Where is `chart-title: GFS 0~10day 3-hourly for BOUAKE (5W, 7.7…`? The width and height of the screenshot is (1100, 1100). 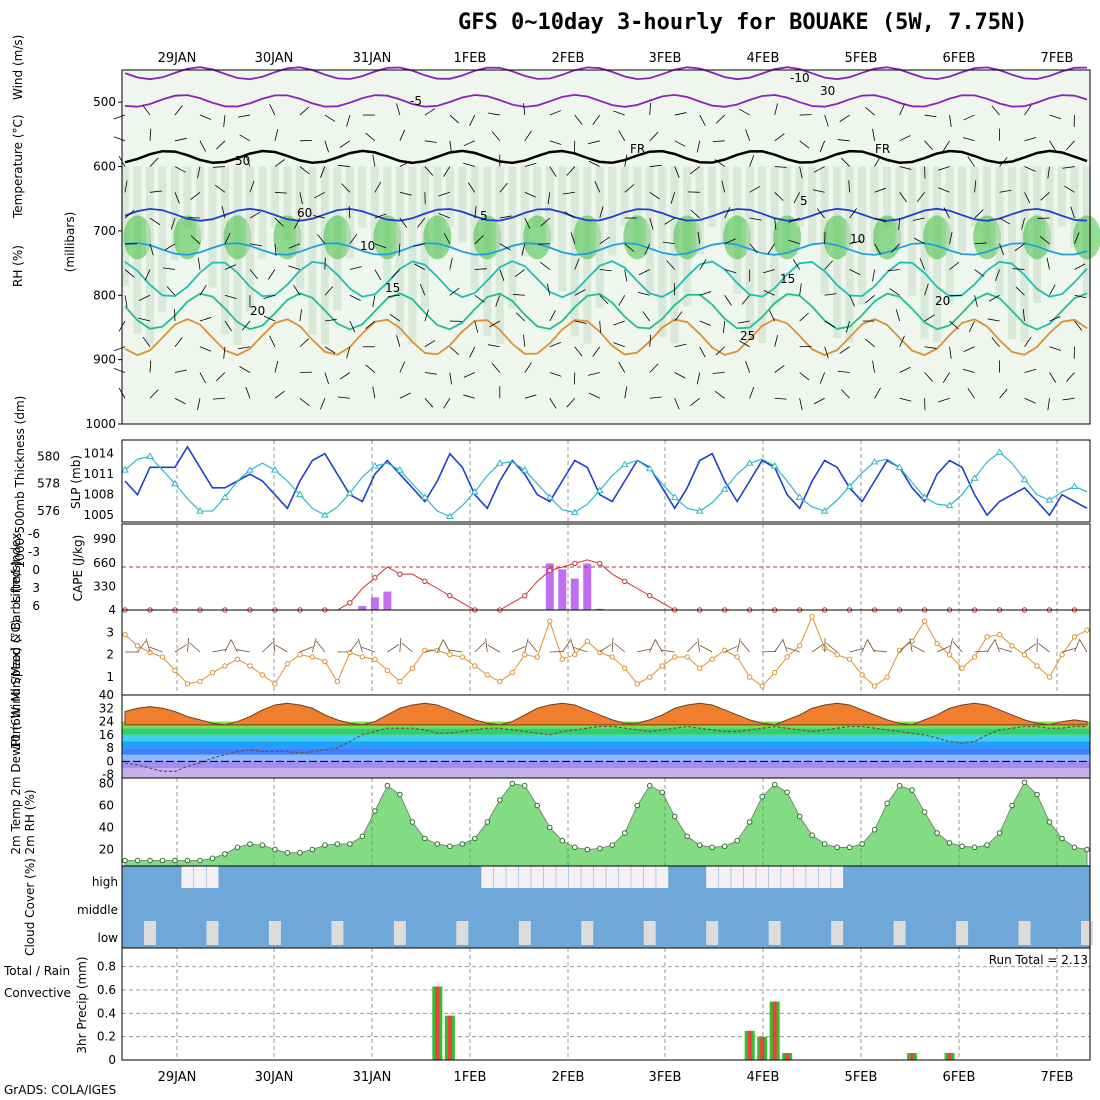 chart-title: GFS 0~10day 3-hourly for BOUAKE (5W, 7.7… is located at coordinates (743, 22).